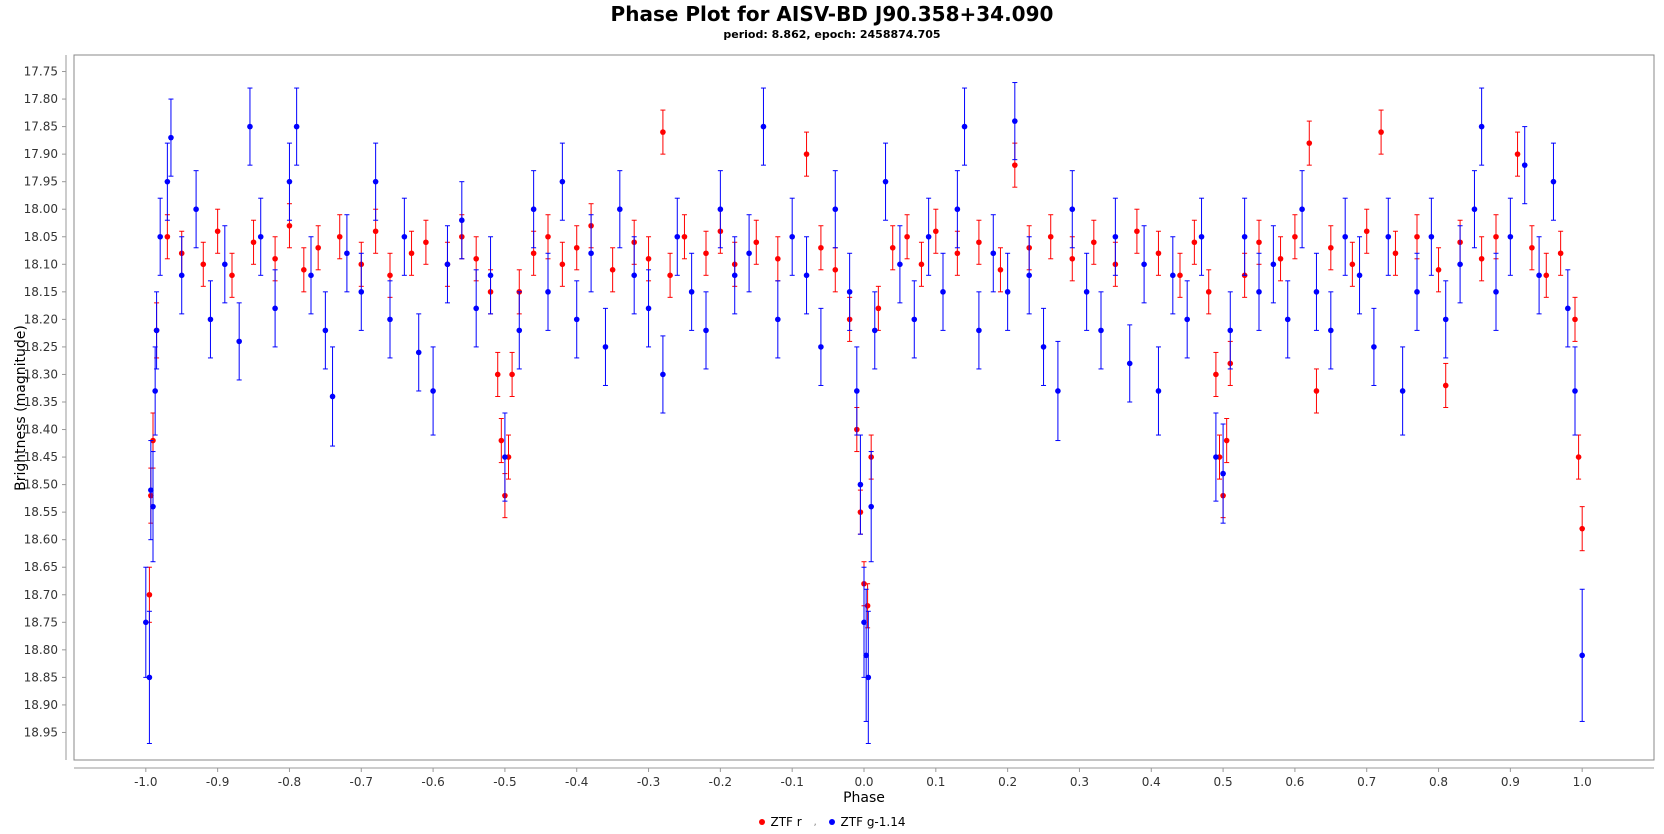 This screenshot has height=834, width=1664. What do you see at coordinates (145, 782) in the screenshot?
I see `x-tick-label: -1.0` at bounding box center [145, 782].